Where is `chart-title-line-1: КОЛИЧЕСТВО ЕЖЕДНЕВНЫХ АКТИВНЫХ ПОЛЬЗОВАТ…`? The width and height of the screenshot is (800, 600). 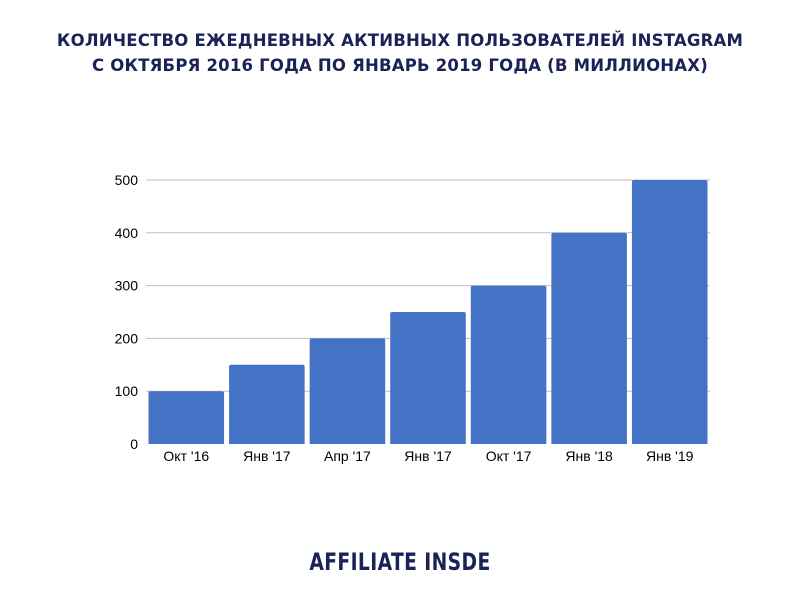 chart-title-line-1: КОЛИЧЕСТВО ЕЖЕДНЕВНЫХ АКТИВНЫХ ПОЛЬЗОВАТ… is located at coordinates (400, 40).